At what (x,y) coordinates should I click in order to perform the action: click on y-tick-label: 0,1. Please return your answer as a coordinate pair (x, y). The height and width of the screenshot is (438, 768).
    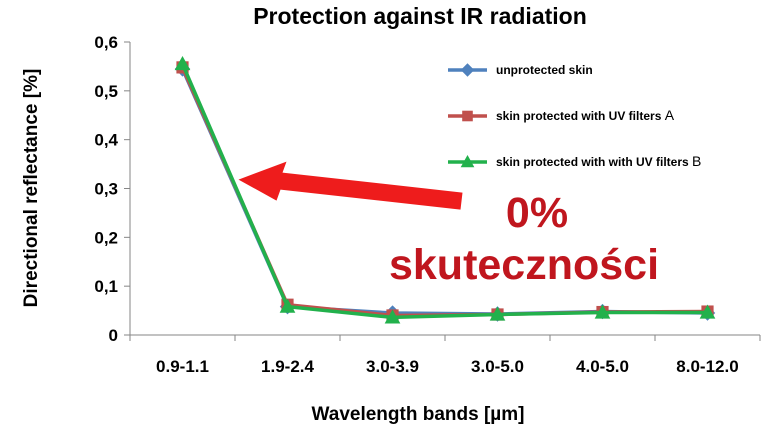
    Looking at the image, I should click on (106, 286).